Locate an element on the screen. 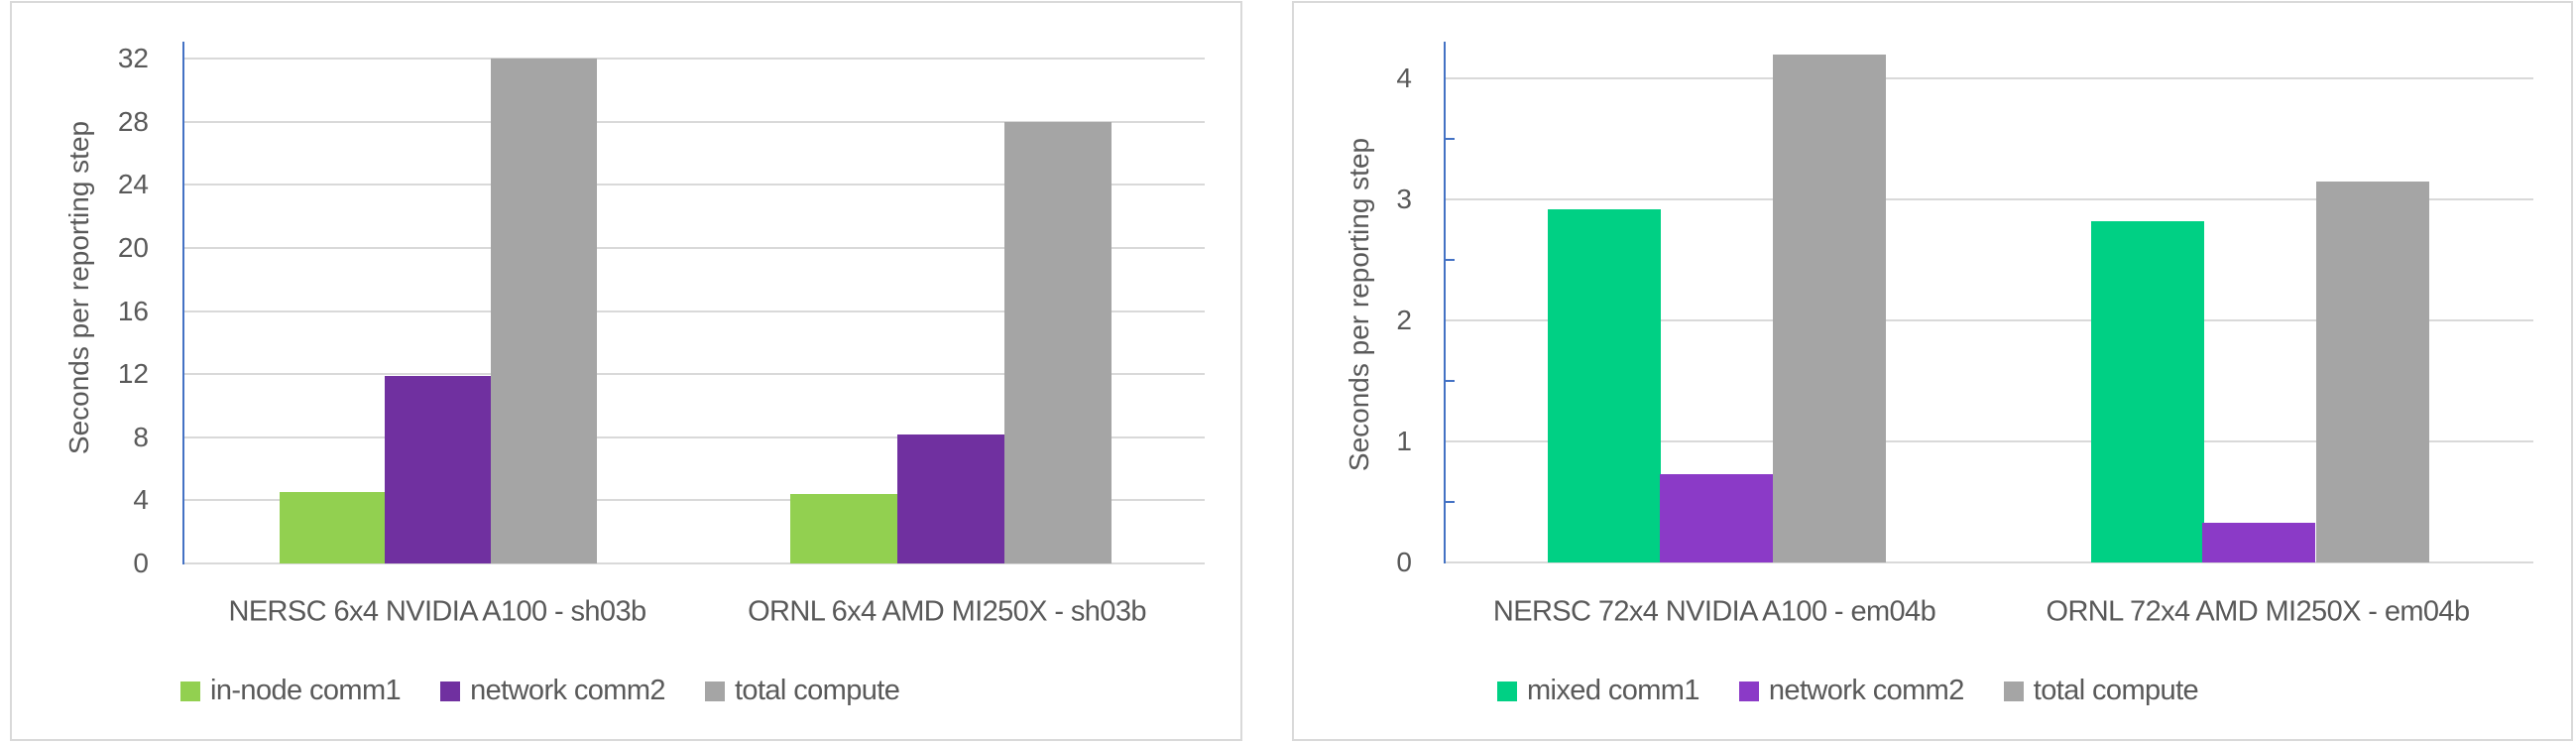 The height and width of the screenshot is (744, 2576). x-category-label: ORNL 6x4 AMD MI250X - sh03b is located at coordinates (947, 611).